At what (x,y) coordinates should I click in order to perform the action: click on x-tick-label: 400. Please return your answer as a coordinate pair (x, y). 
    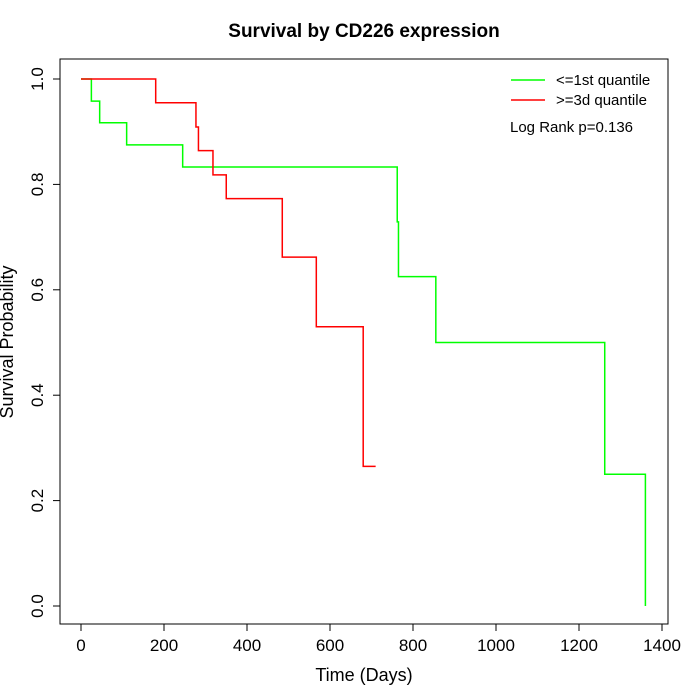
    Looking at the image, I should click on (247, 645).